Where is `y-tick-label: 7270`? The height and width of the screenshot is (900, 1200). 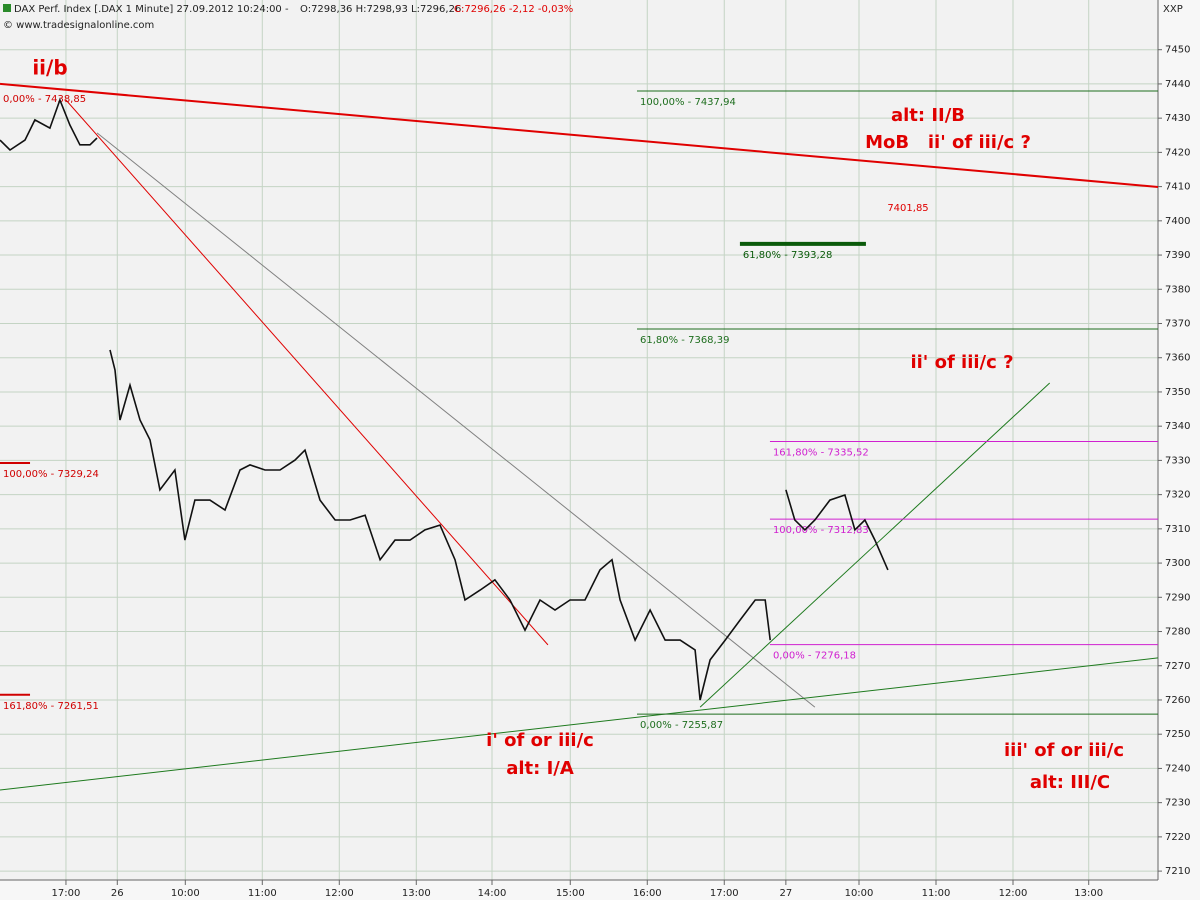 y-tick-label: 7270 is located at coordinates (1177, 666).